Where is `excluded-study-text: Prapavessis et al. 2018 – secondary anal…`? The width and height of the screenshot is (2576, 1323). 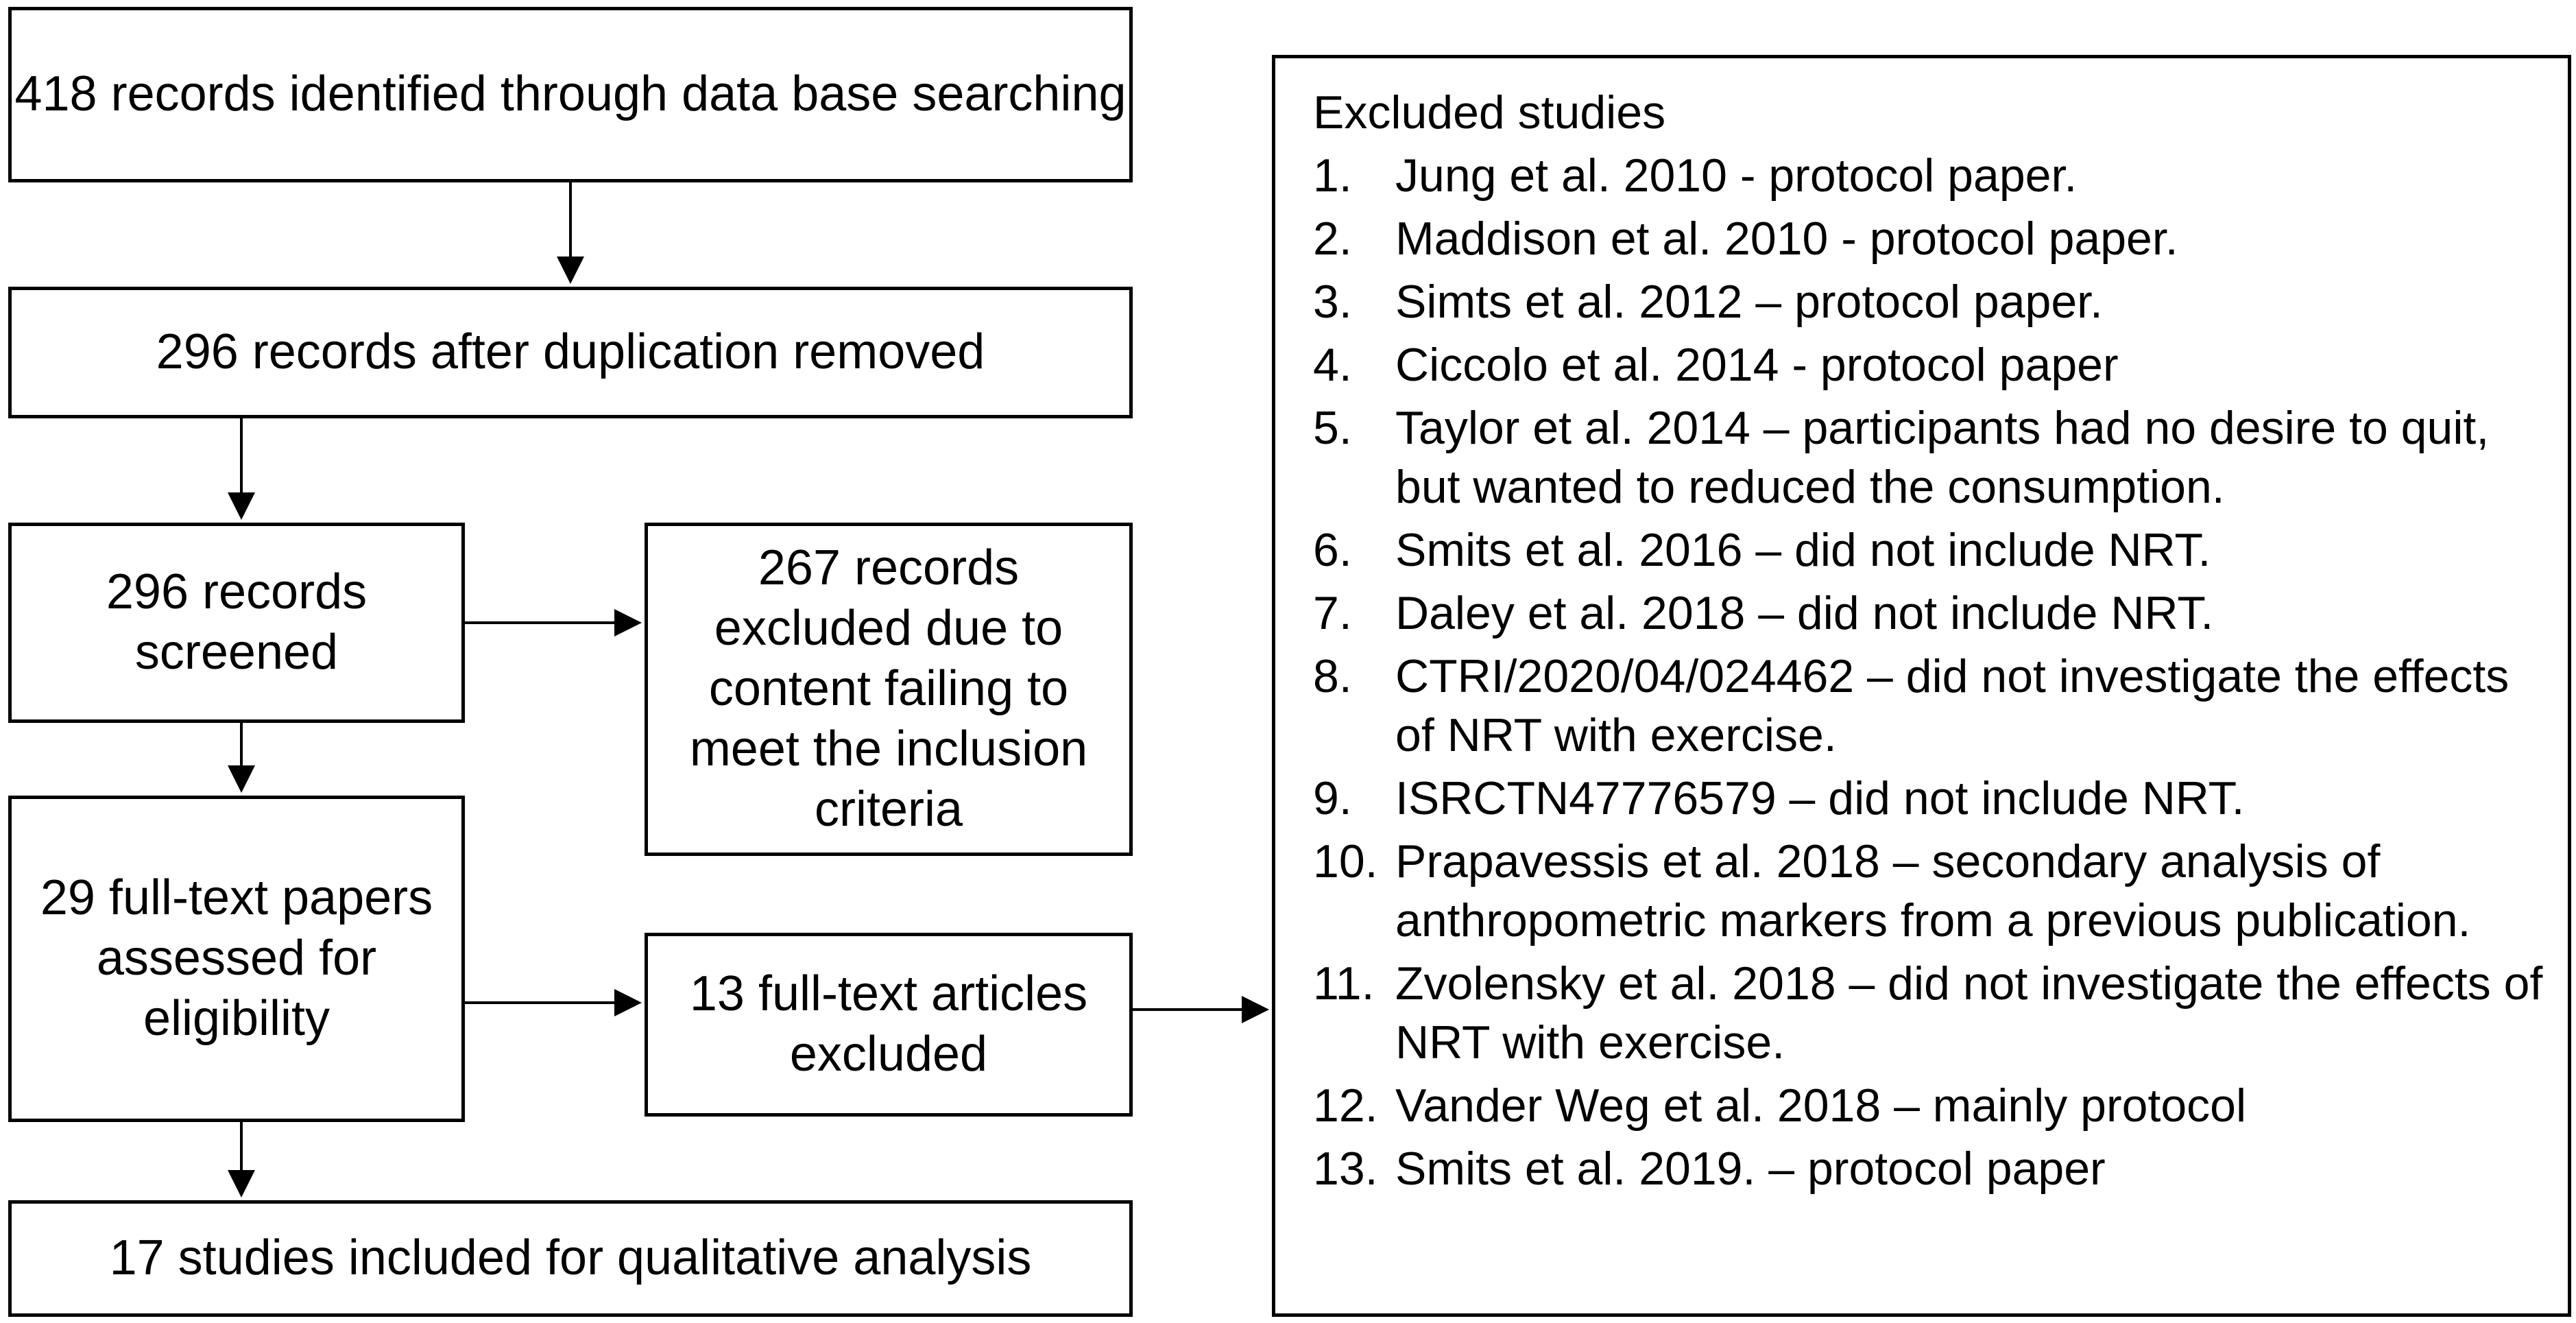
excluded-study-text: Prapavessis et al. 2018 – secondary anal… is located at coordinates (1933, 891).